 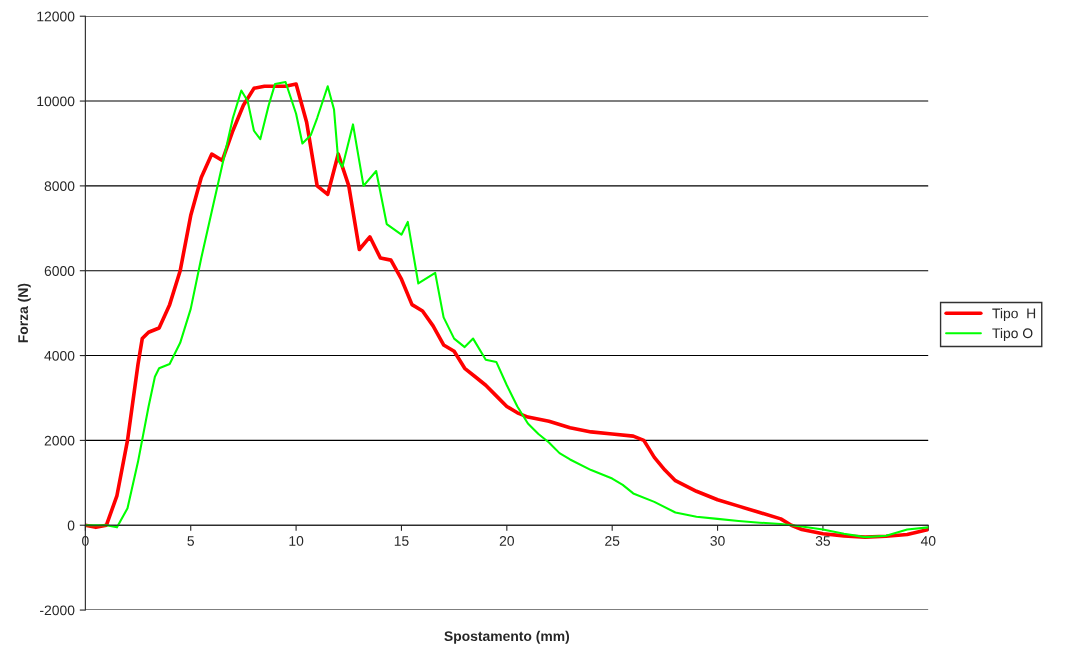 I want to click on x-tick-label: 35, so click(x=823, y=541).